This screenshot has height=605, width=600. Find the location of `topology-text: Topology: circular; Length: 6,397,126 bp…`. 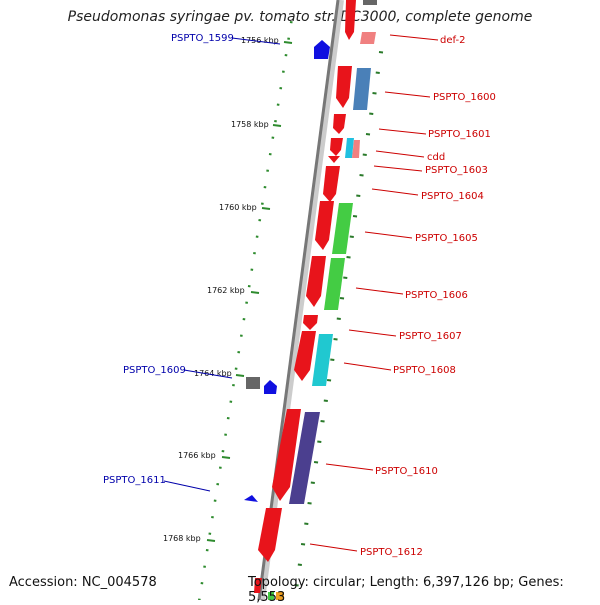

topology-text: Topology: circular; Length: 6,397,126 bp… is located at coordinates (424, 590).